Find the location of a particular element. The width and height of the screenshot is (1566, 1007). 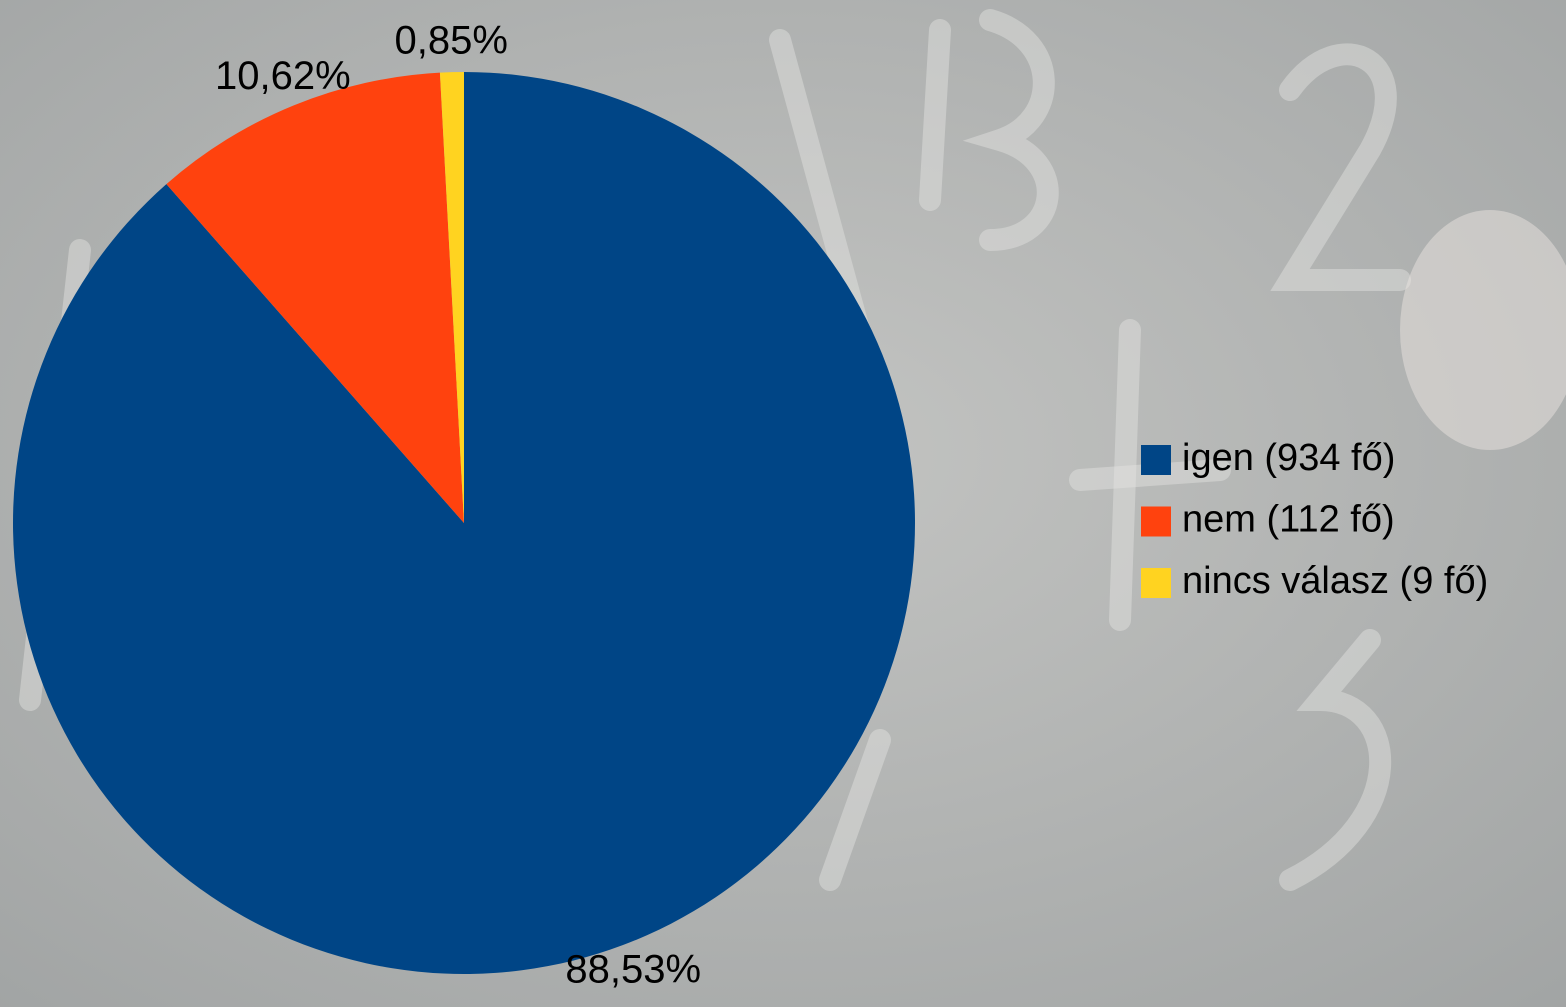

value-label: 0,85% is located at coordinates (450, 41).